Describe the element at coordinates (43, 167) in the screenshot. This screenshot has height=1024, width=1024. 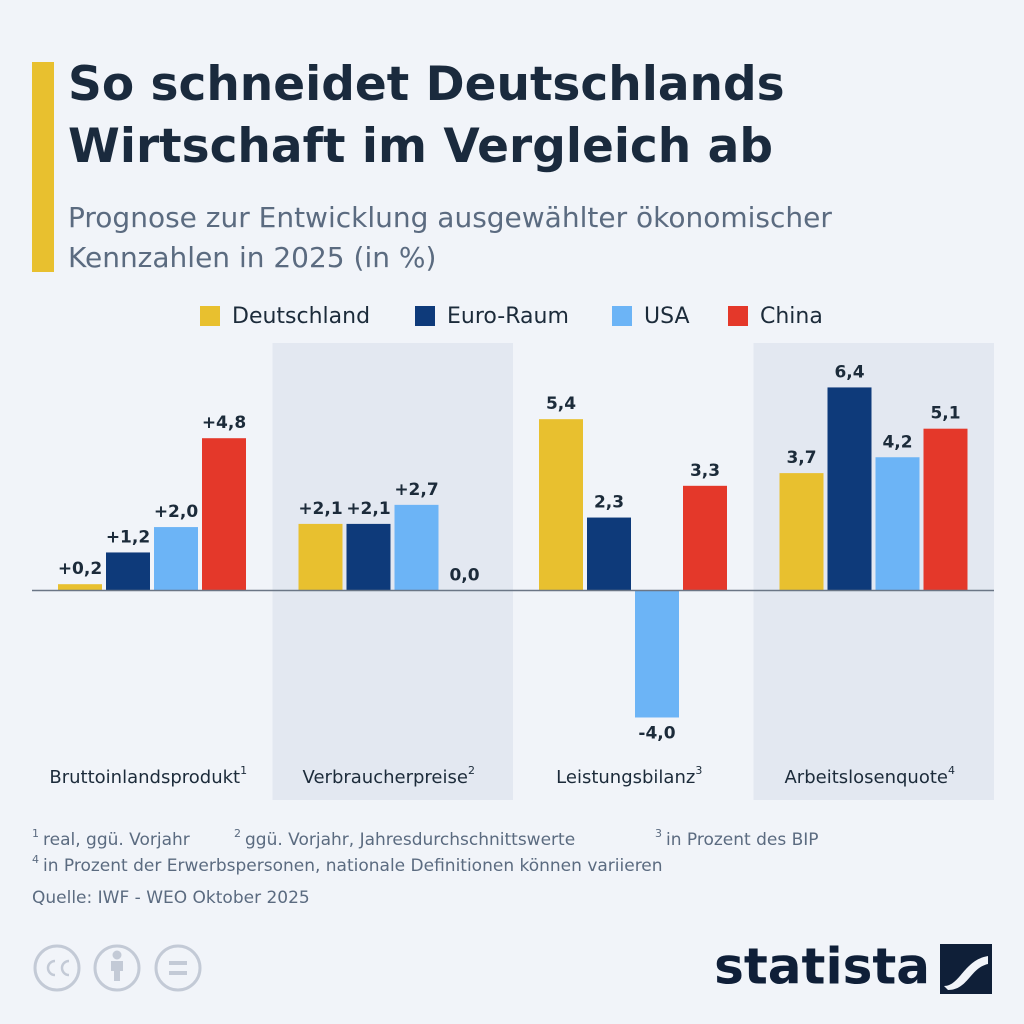
I see `title-accent` at that location.